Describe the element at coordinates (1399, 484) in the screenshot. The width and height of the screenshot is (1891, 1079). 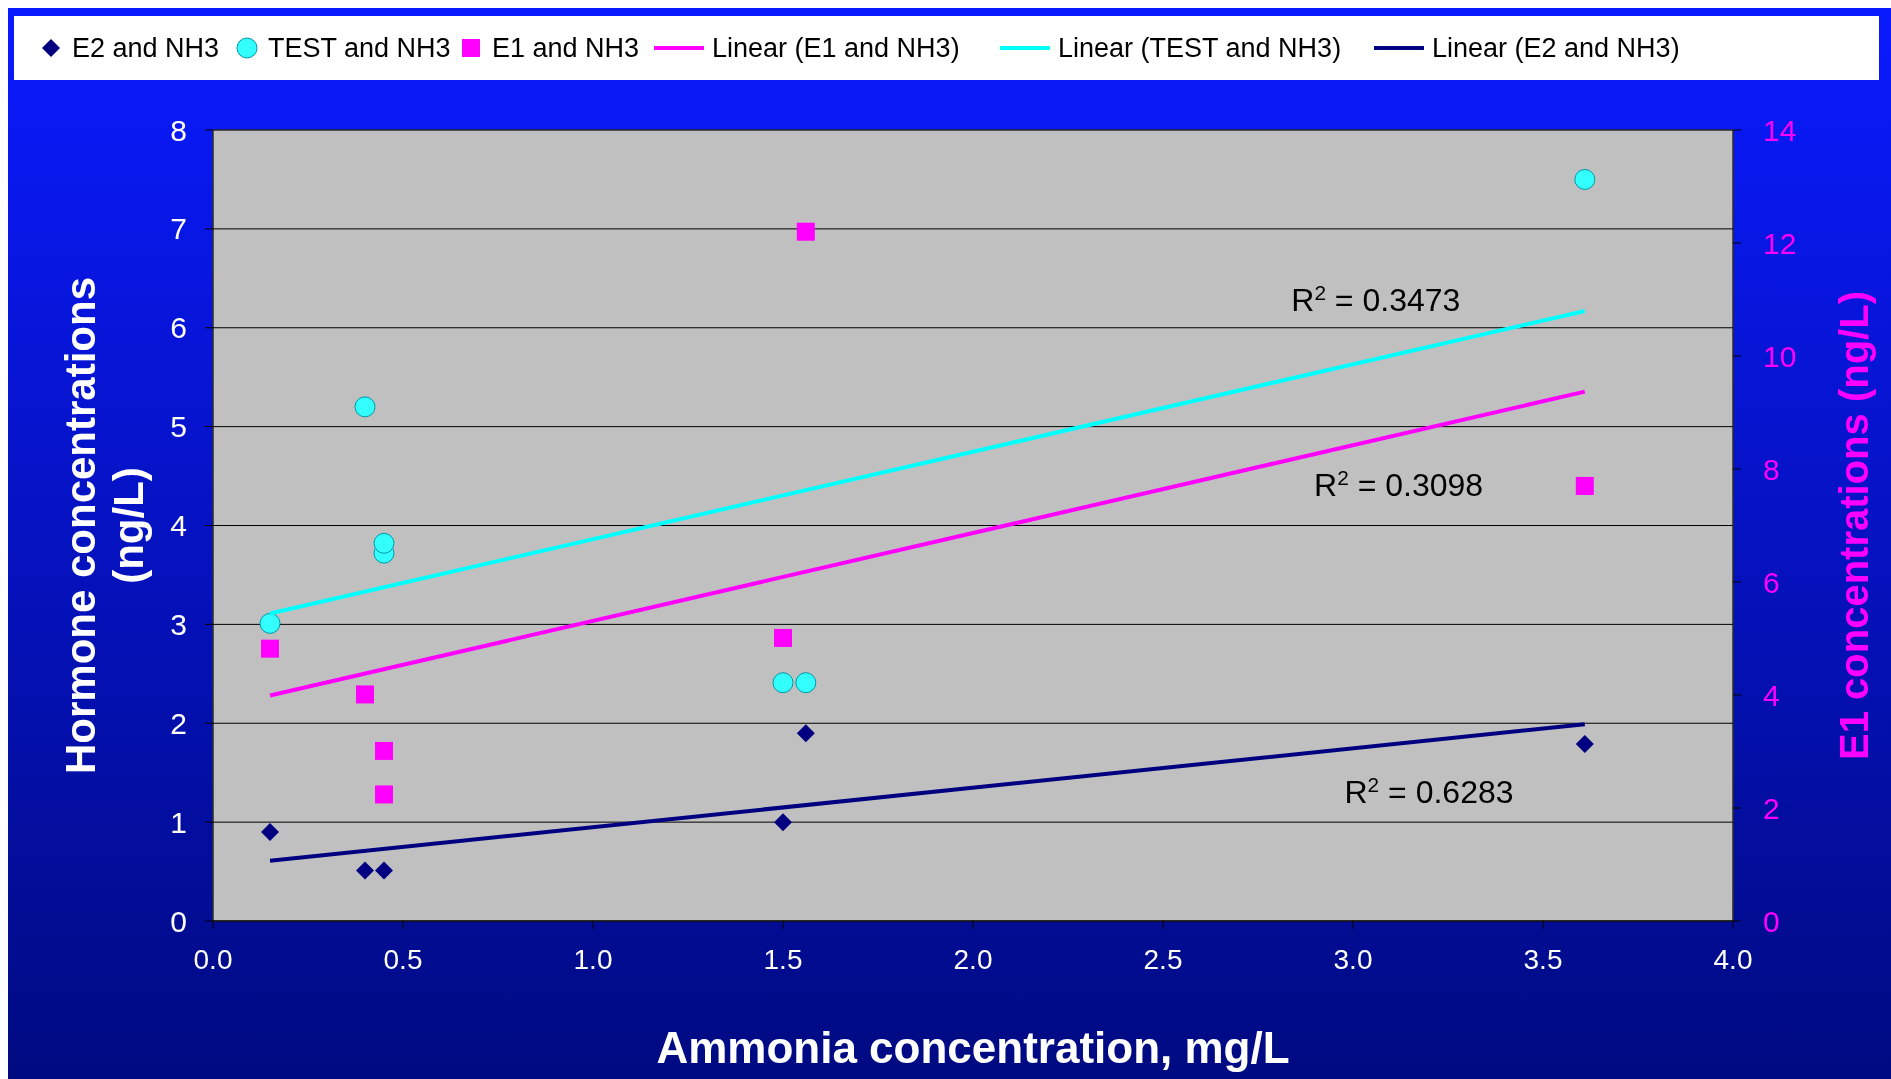
I see `annotation: R$^{2}$ = 0.3098` at that location.